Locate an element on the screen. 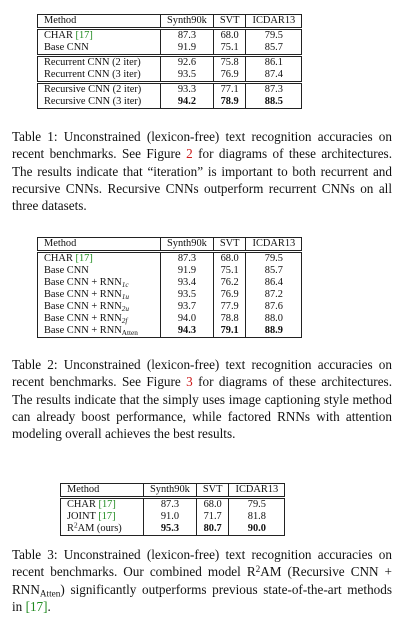 This screenshot has width=403, height=630. icdar13-cell: 79.5 is located at coordinates (274, 34).